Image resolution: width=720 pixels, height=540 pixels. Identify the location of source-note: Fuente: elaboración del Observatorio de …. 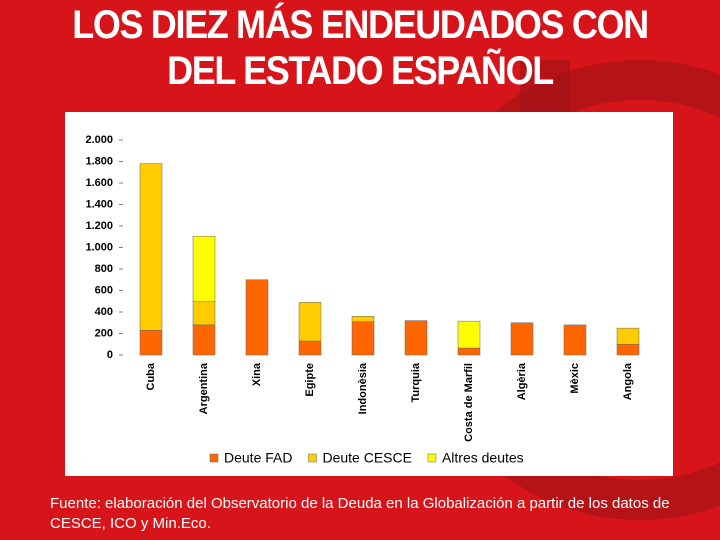
(360, 513).